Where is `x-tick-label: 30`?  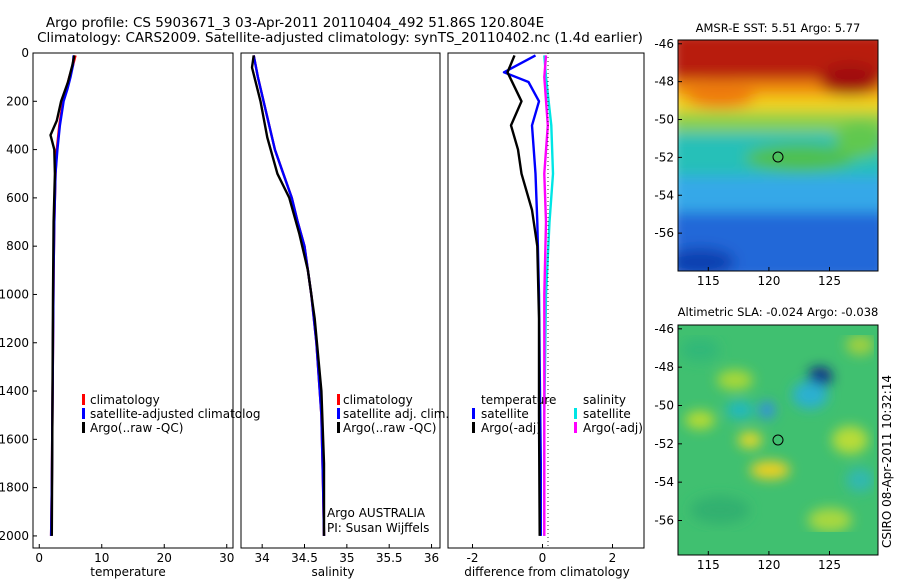 x-tick-label: 30 is located at coordinates (226, 558).